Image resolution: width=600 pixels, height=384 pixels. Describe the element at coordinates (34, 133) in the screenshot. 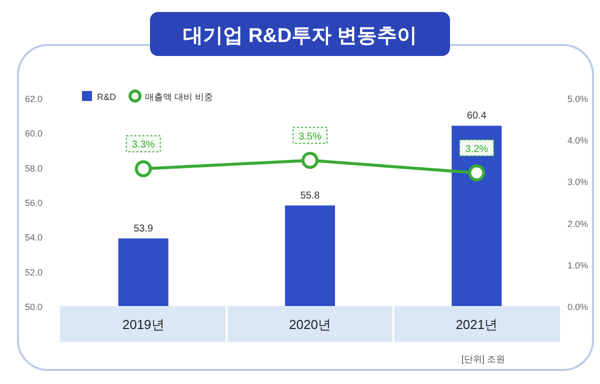

I see `y-tick-label: 60.0` at that location.